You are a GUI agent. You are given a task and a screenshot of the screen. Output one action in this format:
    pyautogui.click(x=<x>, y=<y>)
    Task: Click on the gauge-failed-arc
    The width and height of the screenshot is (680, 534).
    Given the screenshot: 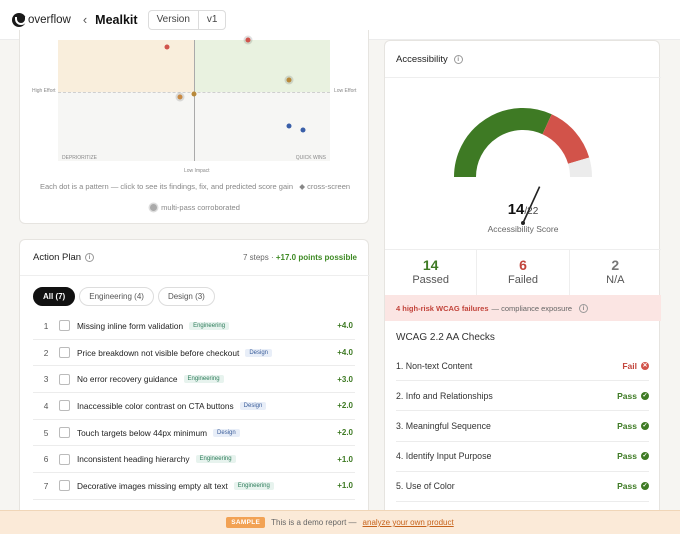 What is the action you would take?
    pyautogui.click(x=566, y=139)
    